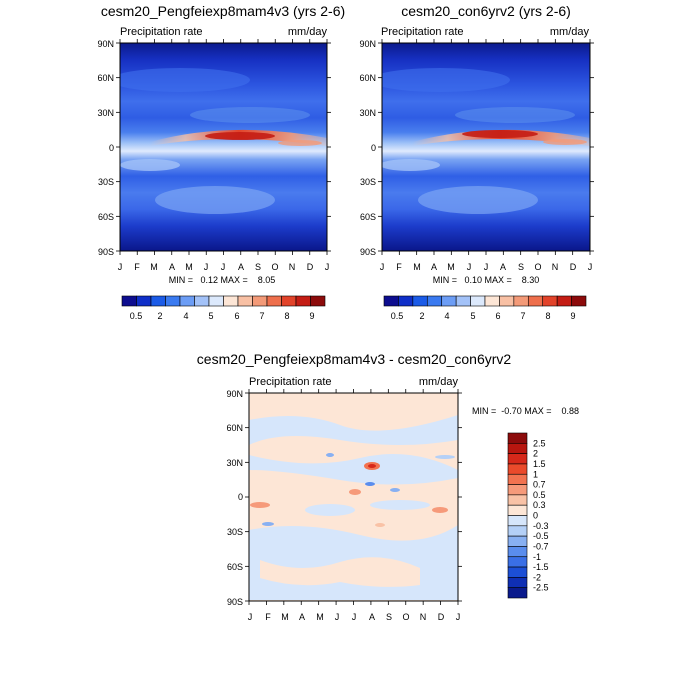  Describe the element at coordinates (541, 567) in the screenshot. I see `colorbar-label: -1.5` at that location.